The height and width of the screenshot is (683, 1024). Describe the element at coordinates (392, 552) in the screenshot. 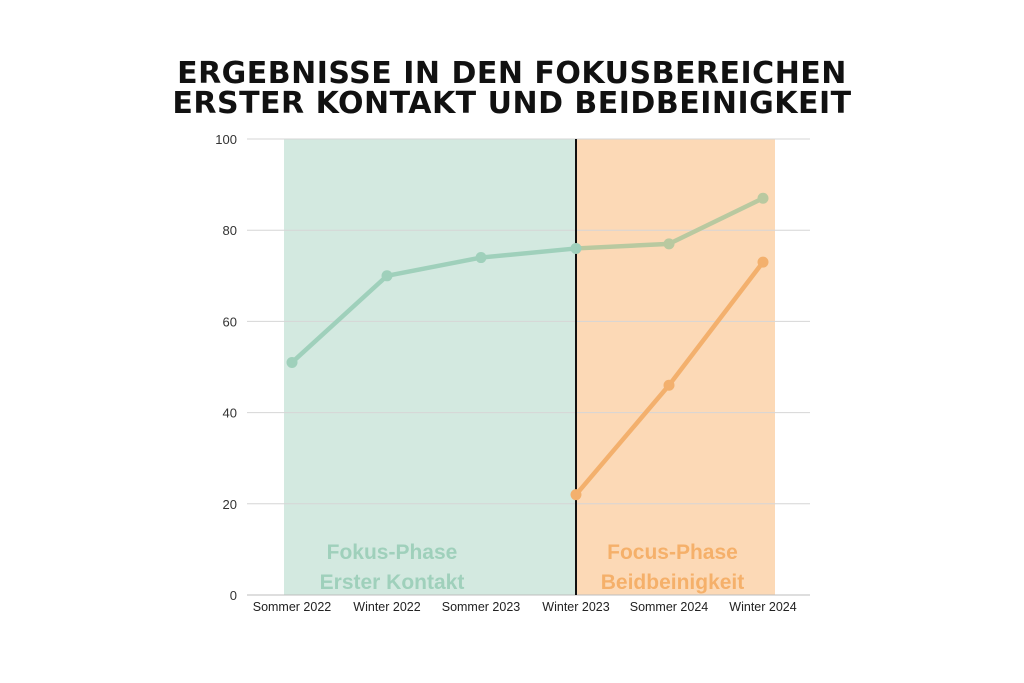

I see `phase-label-1-line-1: Fokus-Phase` at that location.